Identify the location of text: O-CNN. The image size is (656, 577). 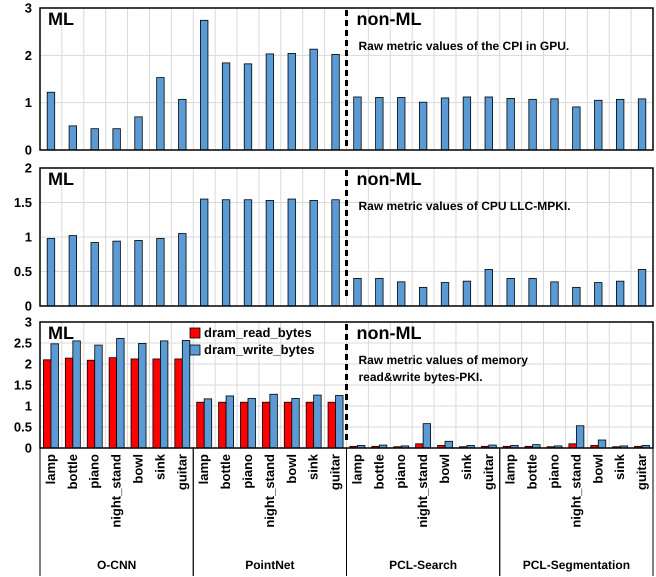
(116, 565).